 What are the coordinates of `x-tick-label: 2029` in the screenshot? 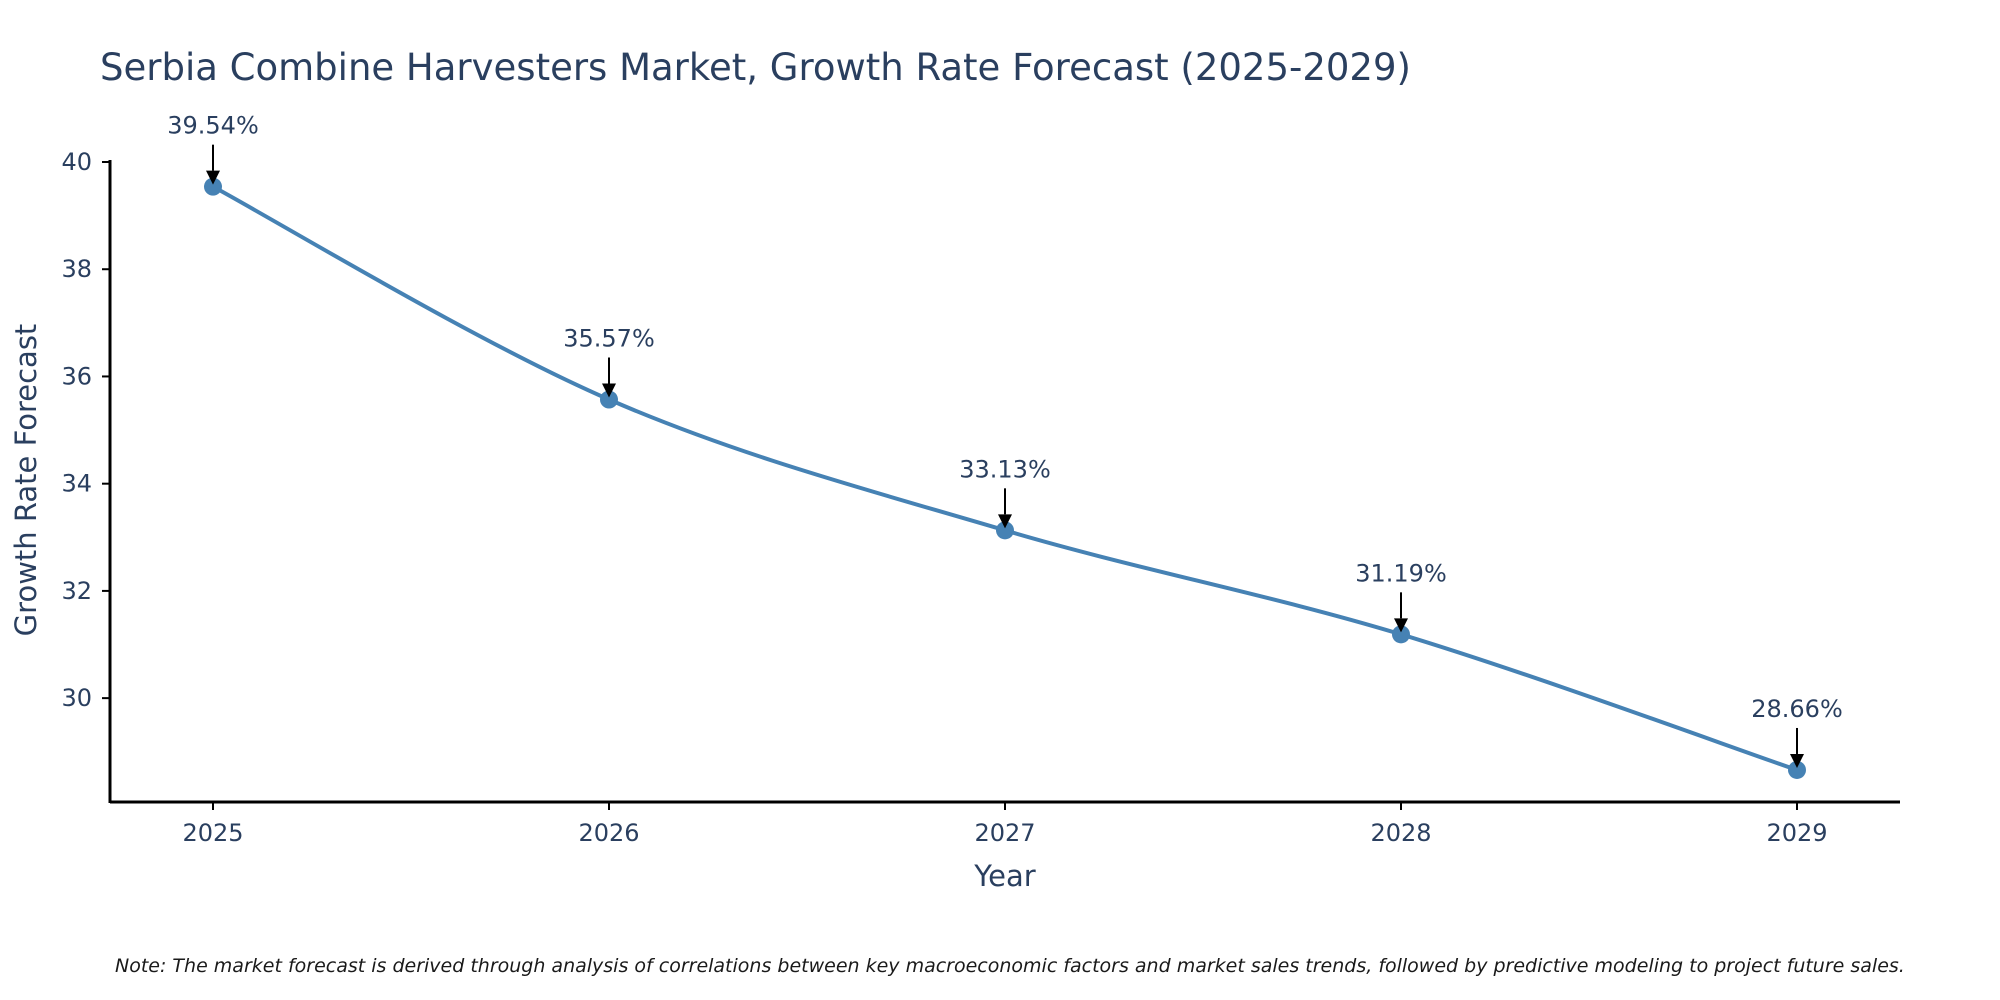 It's located at (1796, 833).